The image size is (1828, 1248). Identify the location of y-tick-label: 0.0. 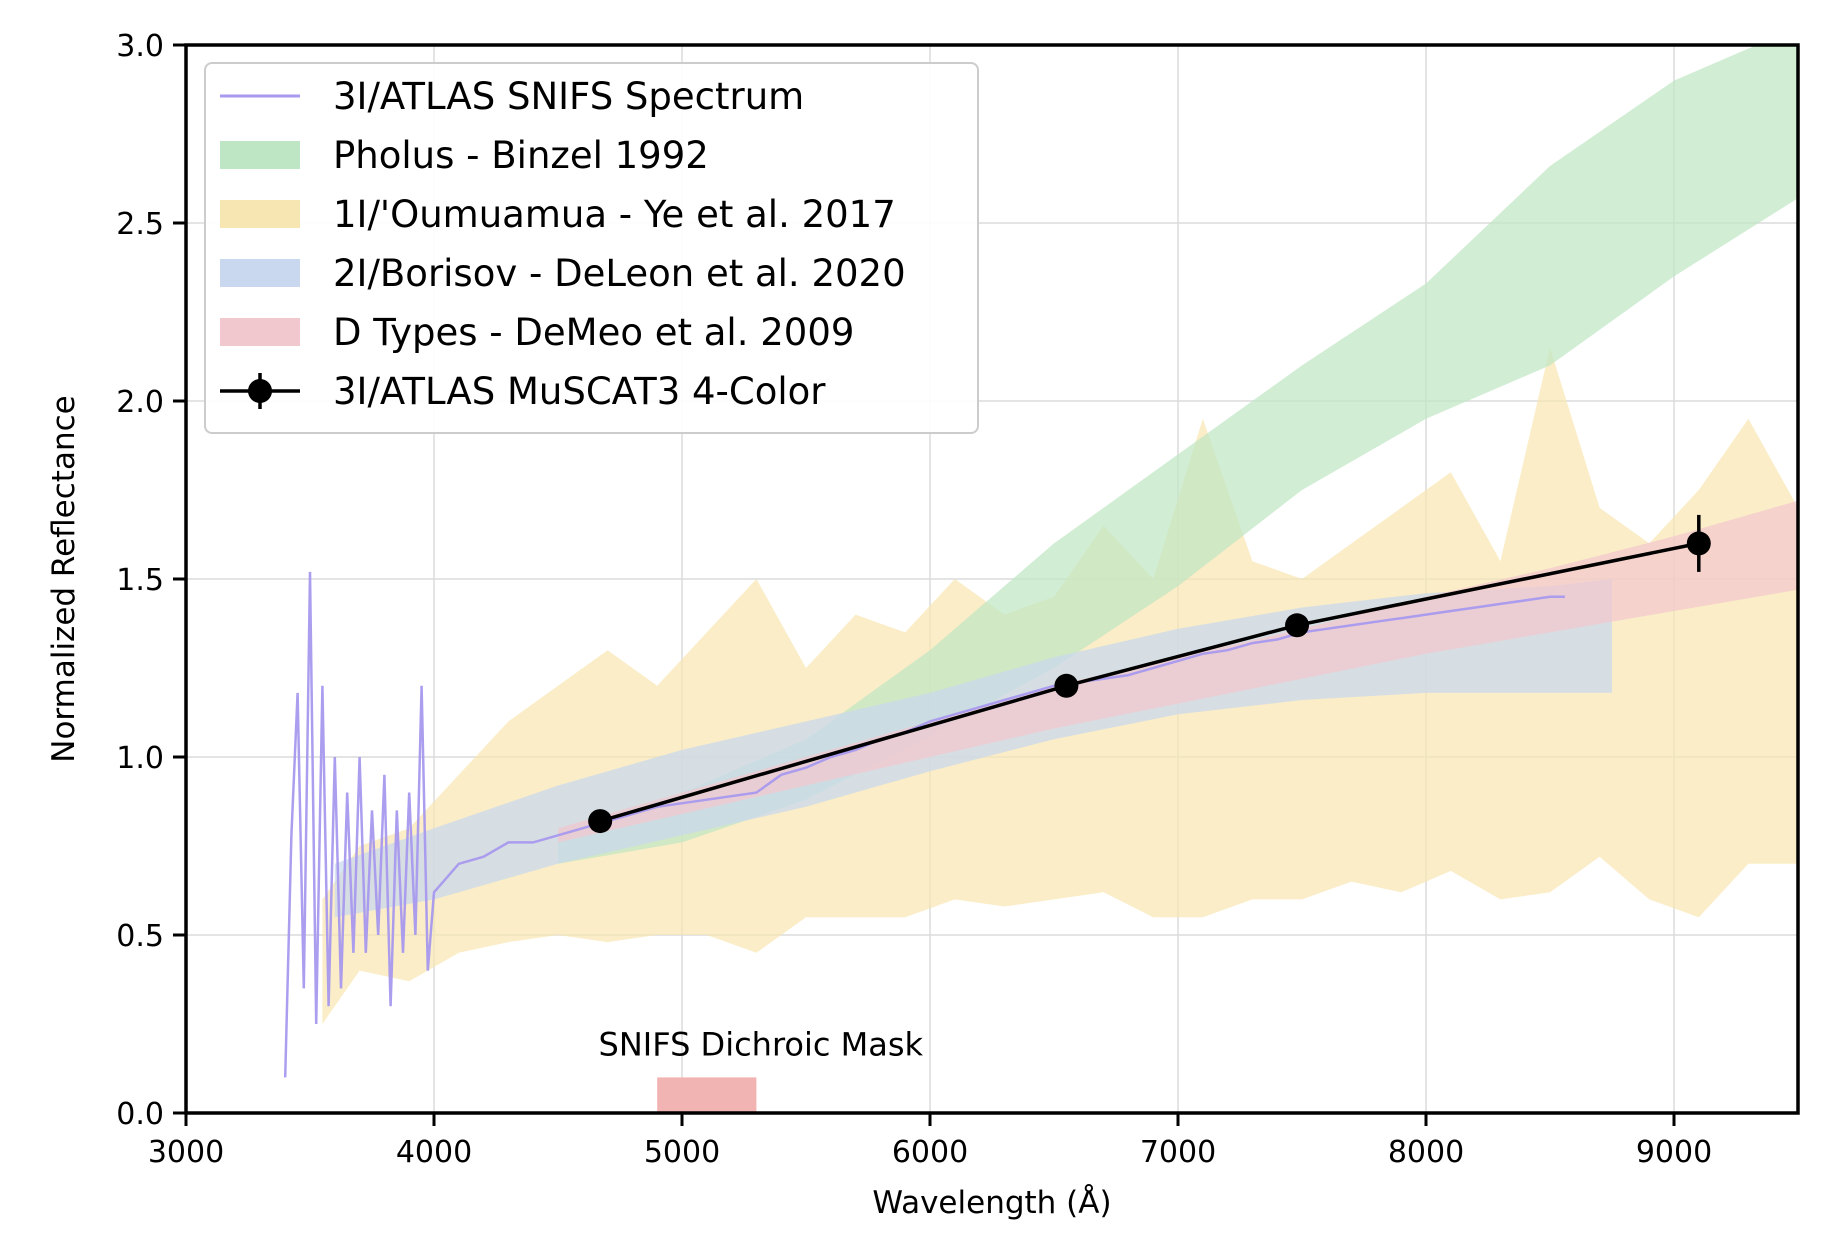
(140, 1114).